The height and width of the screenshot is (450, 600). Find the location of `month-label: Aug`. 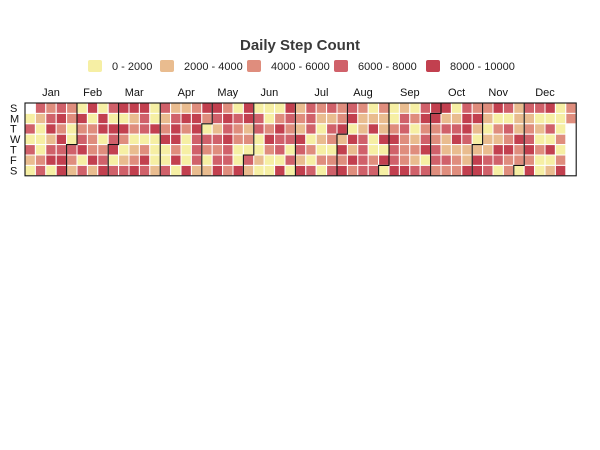

month-label: Aug is located at coordinates (363, 93).